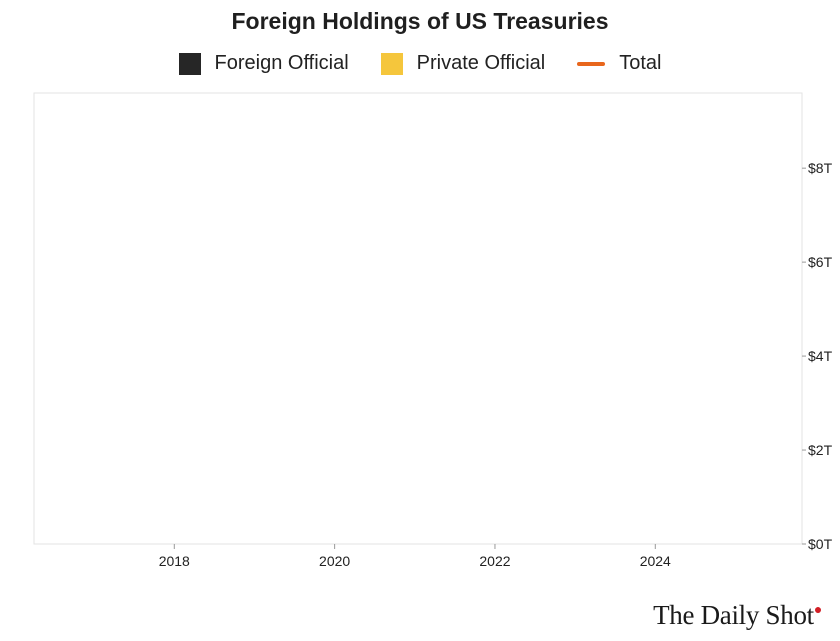 The image size is (840, 641). Describe the element at coordinates (820, 168) in the screenshot. I see `y-tick-label: $8T` at that location.